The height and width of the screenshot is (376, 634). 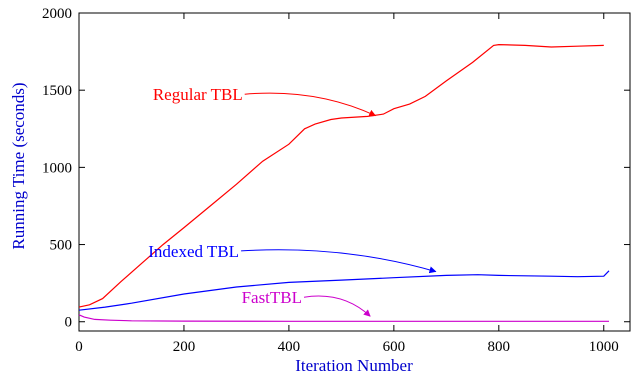 What do you see at coordinates (289, 347) in the screenshot?
I see `x-tick-label: 400` at bounding box center [289, 347].